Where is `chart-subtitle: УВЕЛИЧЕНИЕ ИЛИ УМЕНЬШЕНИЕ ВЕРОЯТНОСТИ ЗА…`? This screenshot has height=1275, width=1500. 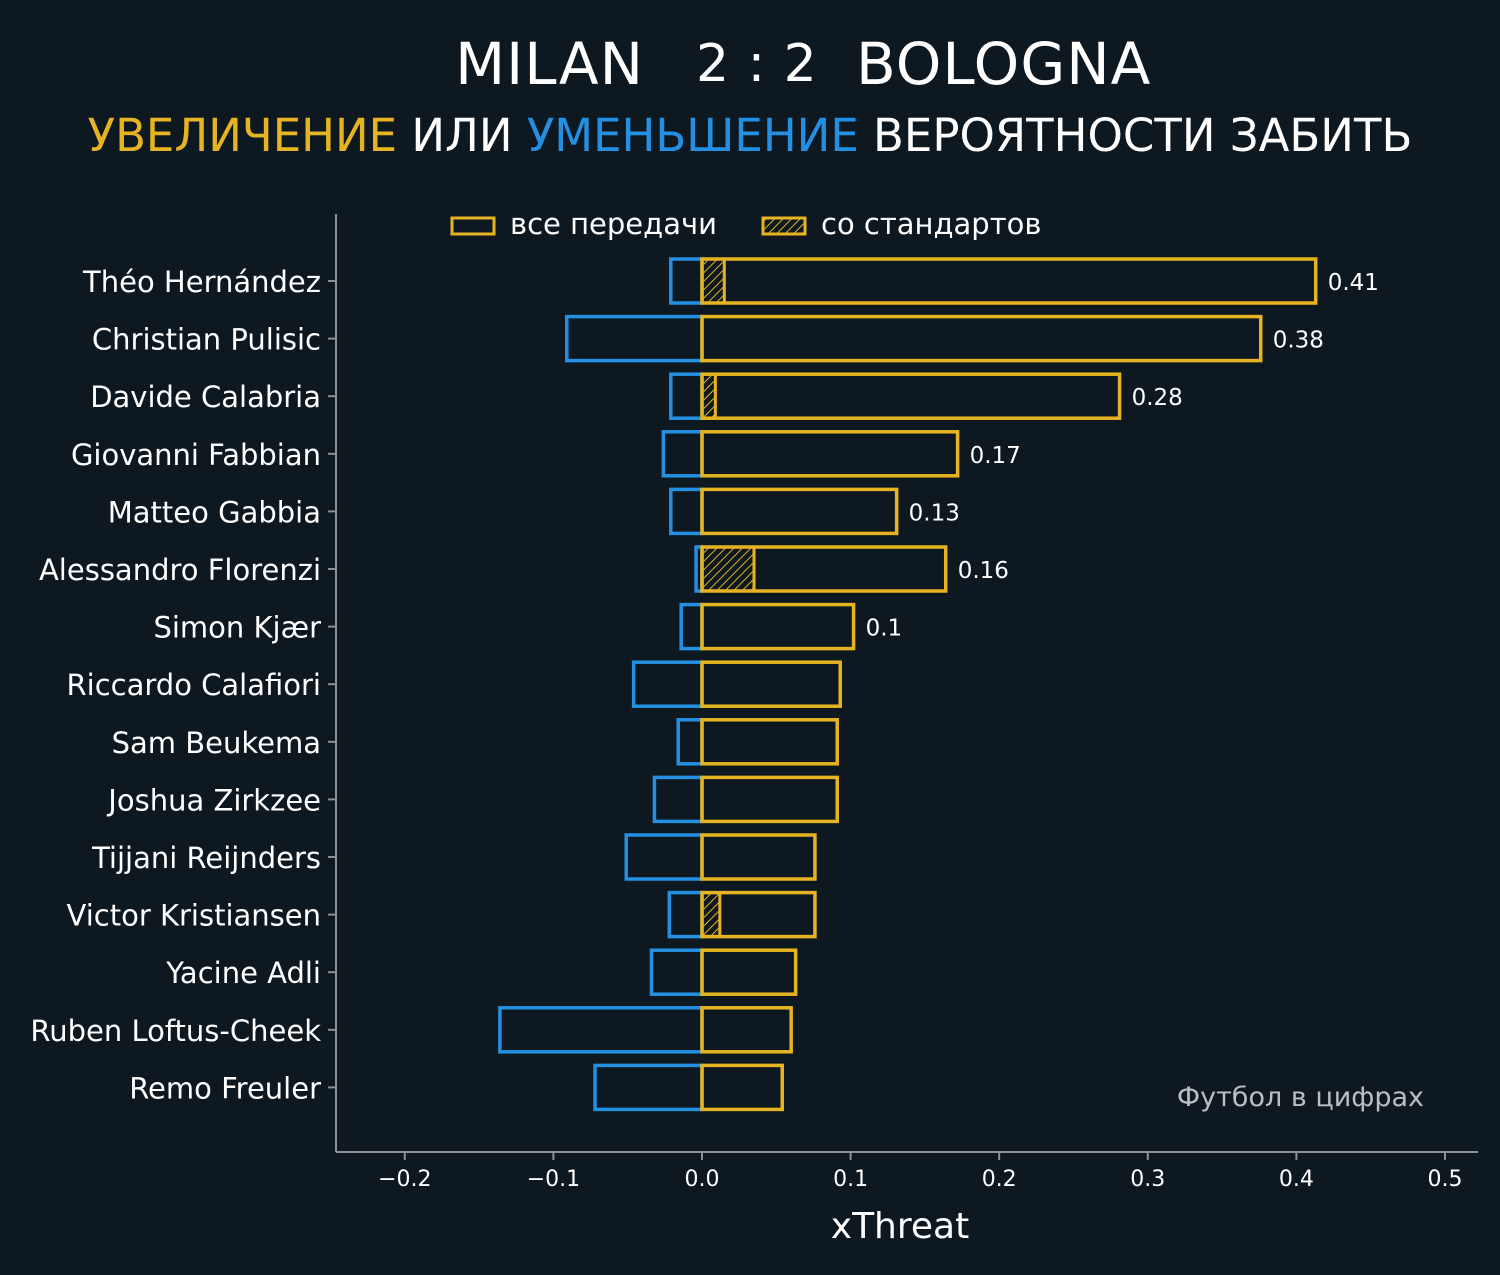
chart-subtitle: УВЕЛИЧЕНИЕ ИЛИ УМЕНЬШЕНИЕ ВЕРОЯТНОСТИ ЗА… is located at coordinates (750, 136).